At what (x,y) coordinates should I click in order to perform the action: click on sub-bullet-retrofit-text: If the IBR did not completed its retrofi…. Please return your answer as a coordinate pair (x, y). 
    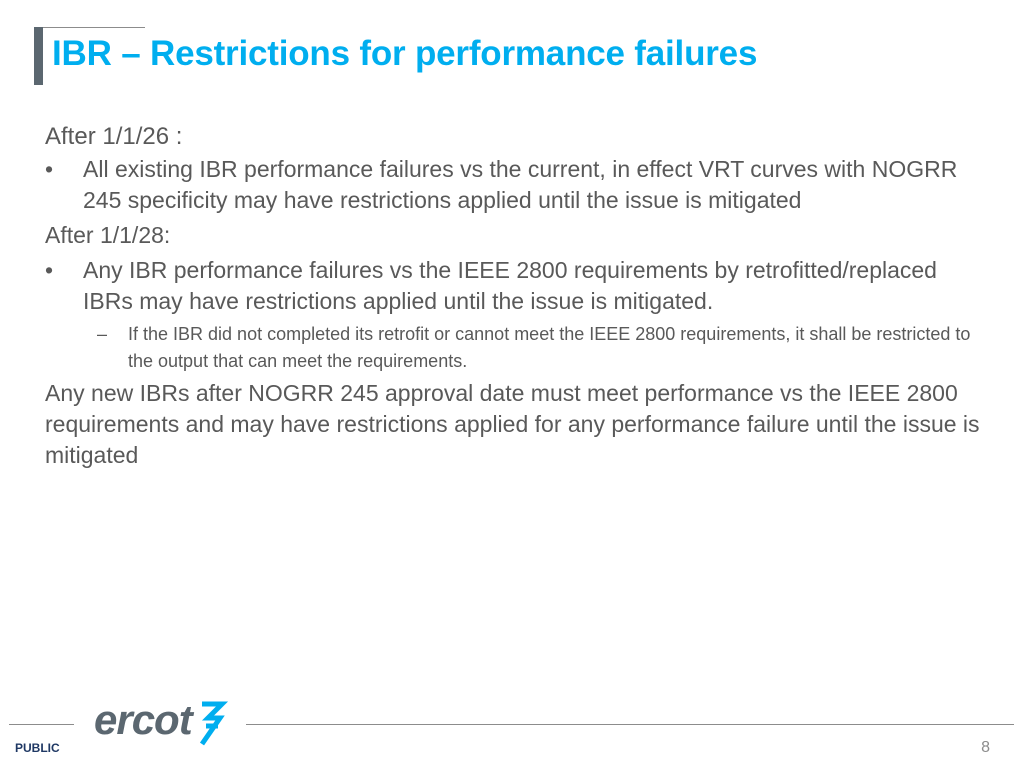
    Looking at the image, I should click on (549, 347).